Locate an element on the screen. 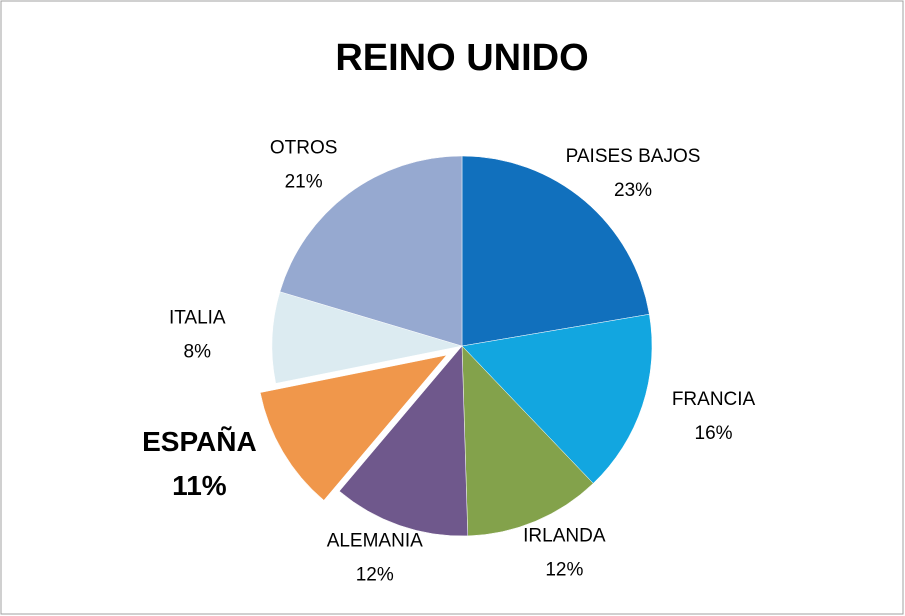 Image resolution: width=905 pixels, height=616 pixels. slice-value-label: 21% is located at coordinates (304, 182).